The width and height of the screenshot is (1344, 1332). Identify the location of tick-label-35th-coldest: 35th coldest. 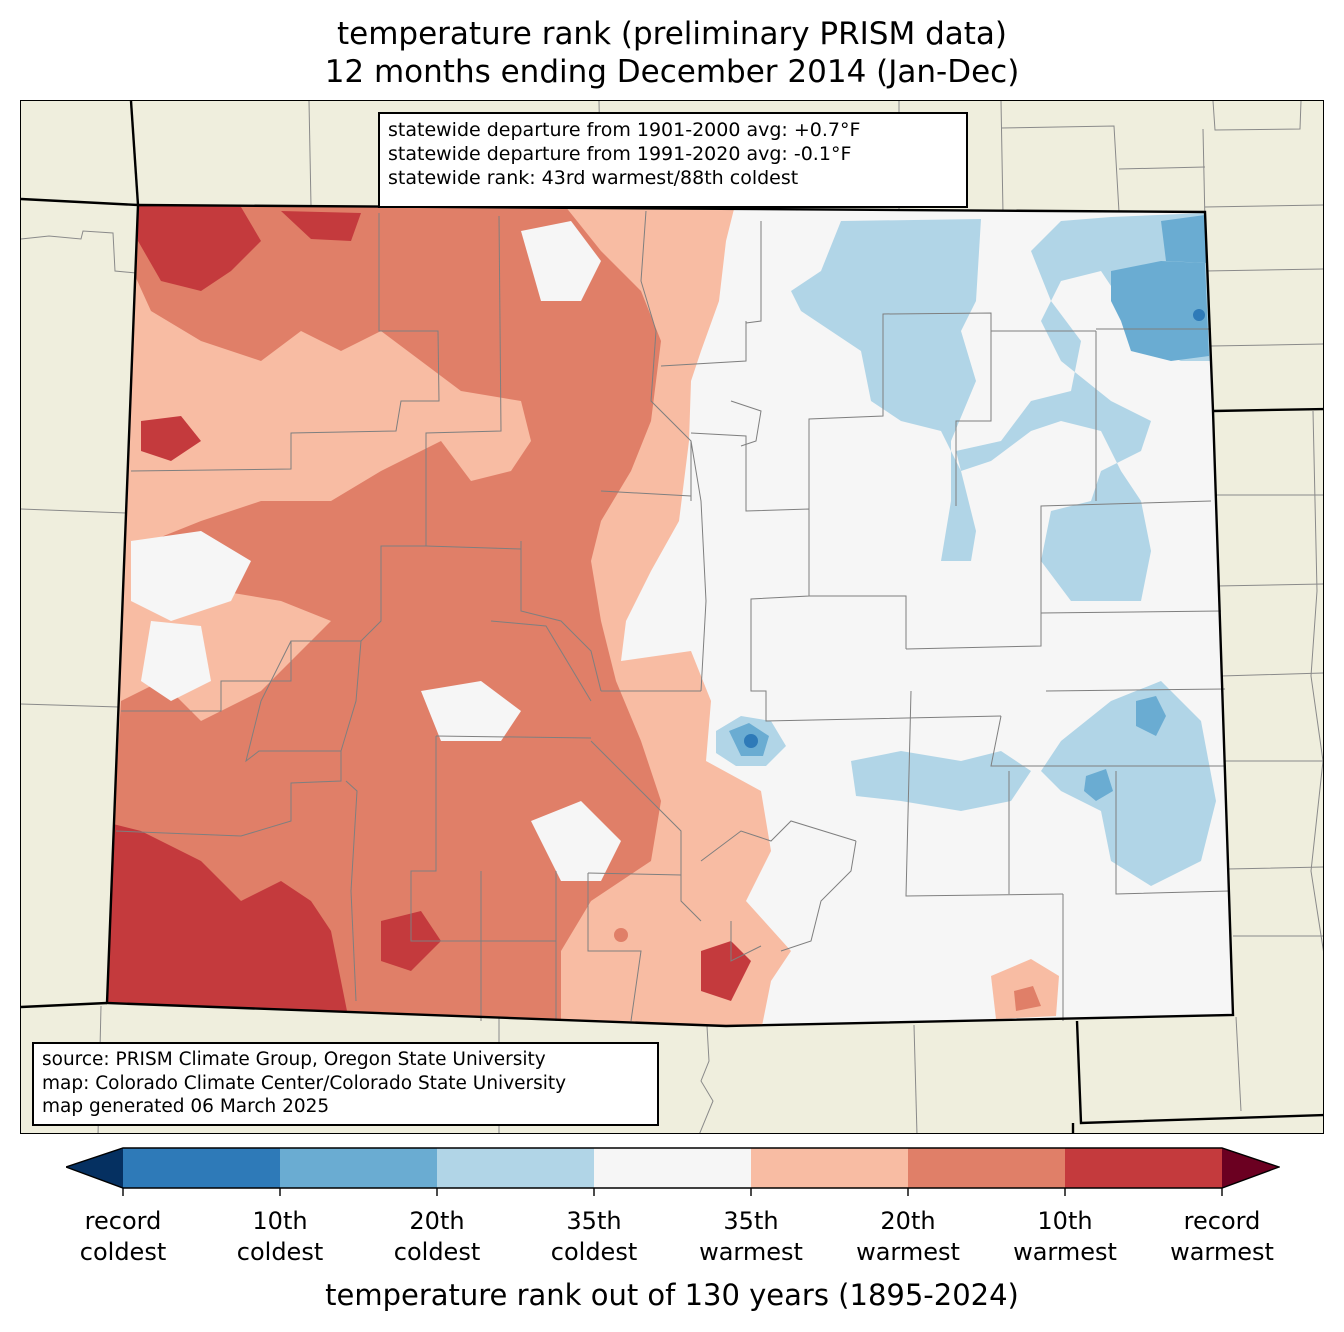
(594, 1237).